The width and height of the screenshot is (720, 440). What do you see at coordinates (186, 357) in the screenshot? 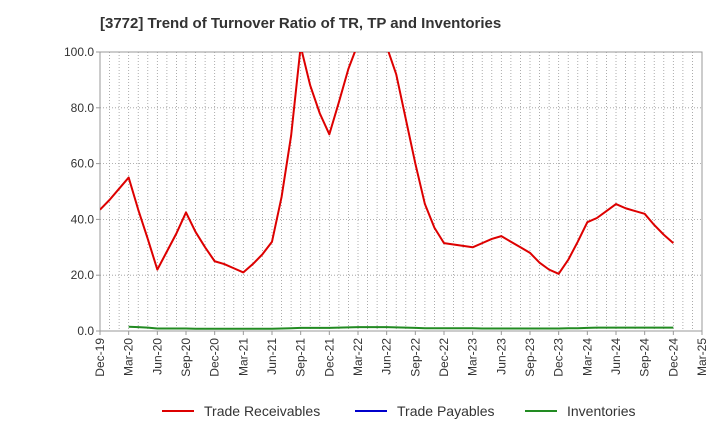
I see `x-tick-label: Sep-20` at bounding box center [186, 357].